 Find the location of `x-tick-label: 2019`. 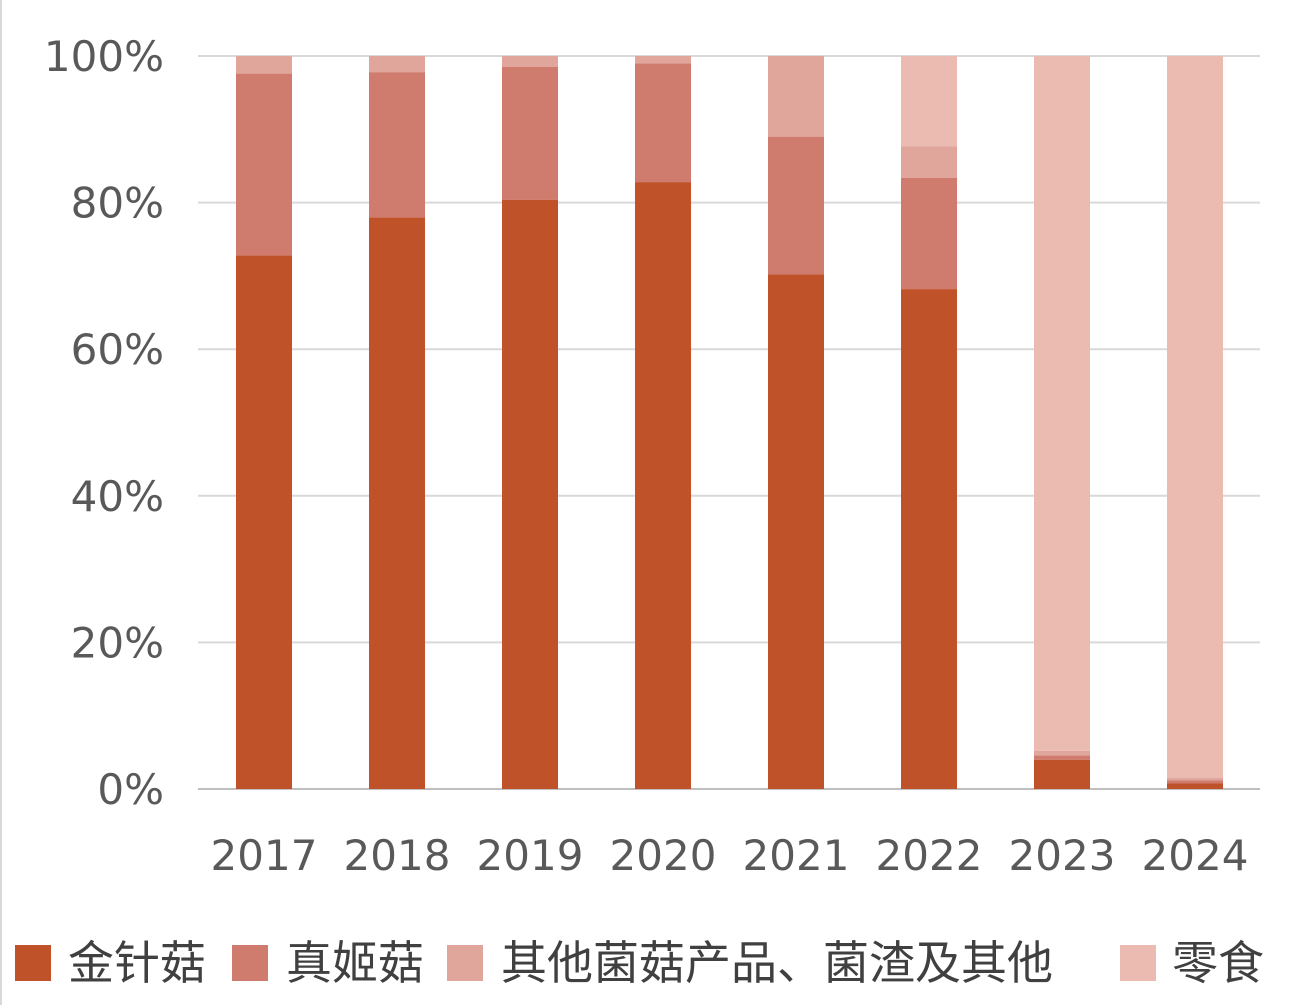

x-tick-label: 2019 is located at coordinates (530, 855).